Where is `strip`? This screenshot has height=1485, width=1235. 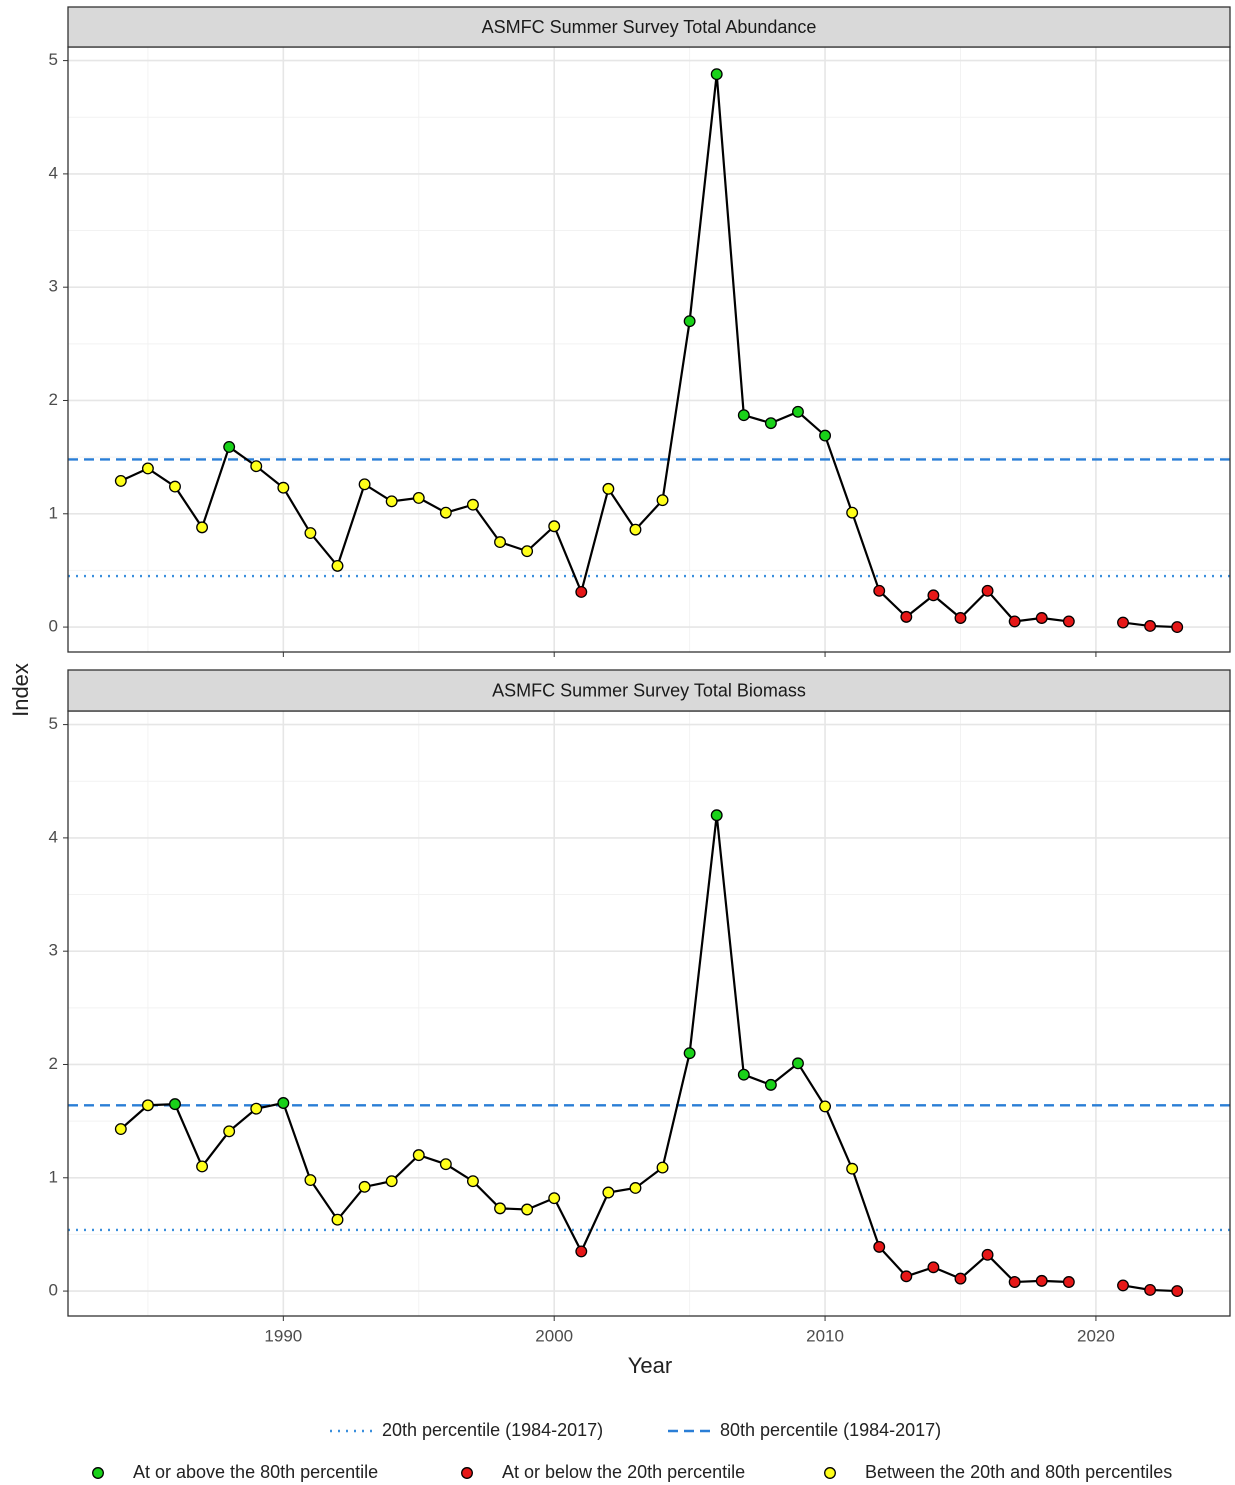
strip is located at coordinates (649, 27).